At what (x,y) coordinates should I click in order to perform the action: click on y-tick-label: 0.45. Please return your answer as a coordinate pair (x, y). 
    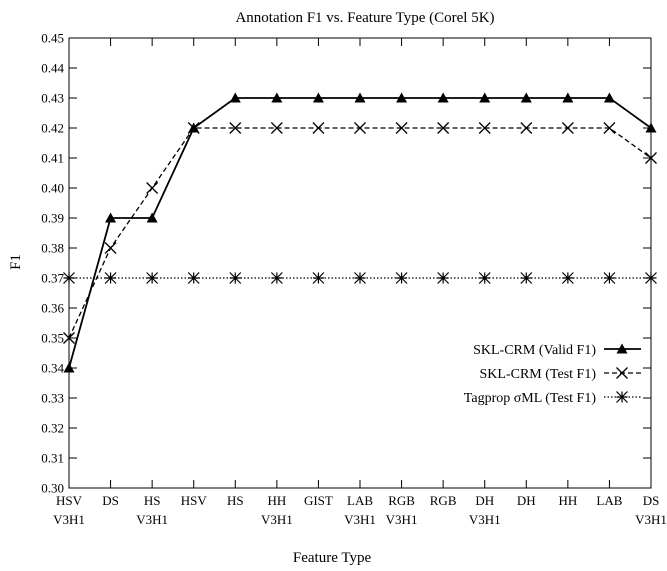
    Looking at the image, I should click on (52, 38).